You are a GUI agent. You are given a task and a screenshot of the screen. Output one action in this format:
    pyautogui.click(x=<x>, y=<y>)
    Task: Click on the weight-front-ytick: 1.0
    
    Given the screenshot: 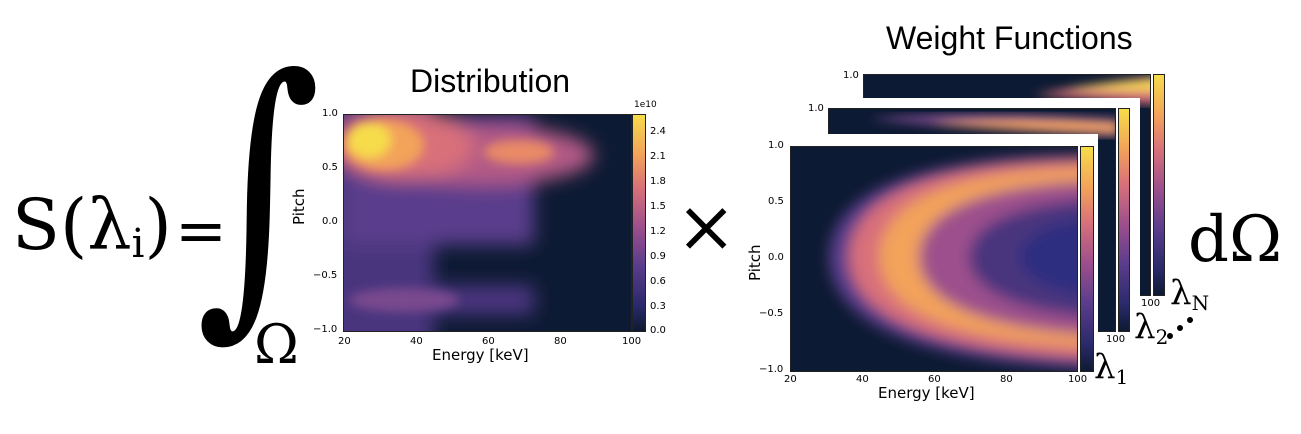 What is the action you would take?
    pyautogui.click(x=776, y=145)
    